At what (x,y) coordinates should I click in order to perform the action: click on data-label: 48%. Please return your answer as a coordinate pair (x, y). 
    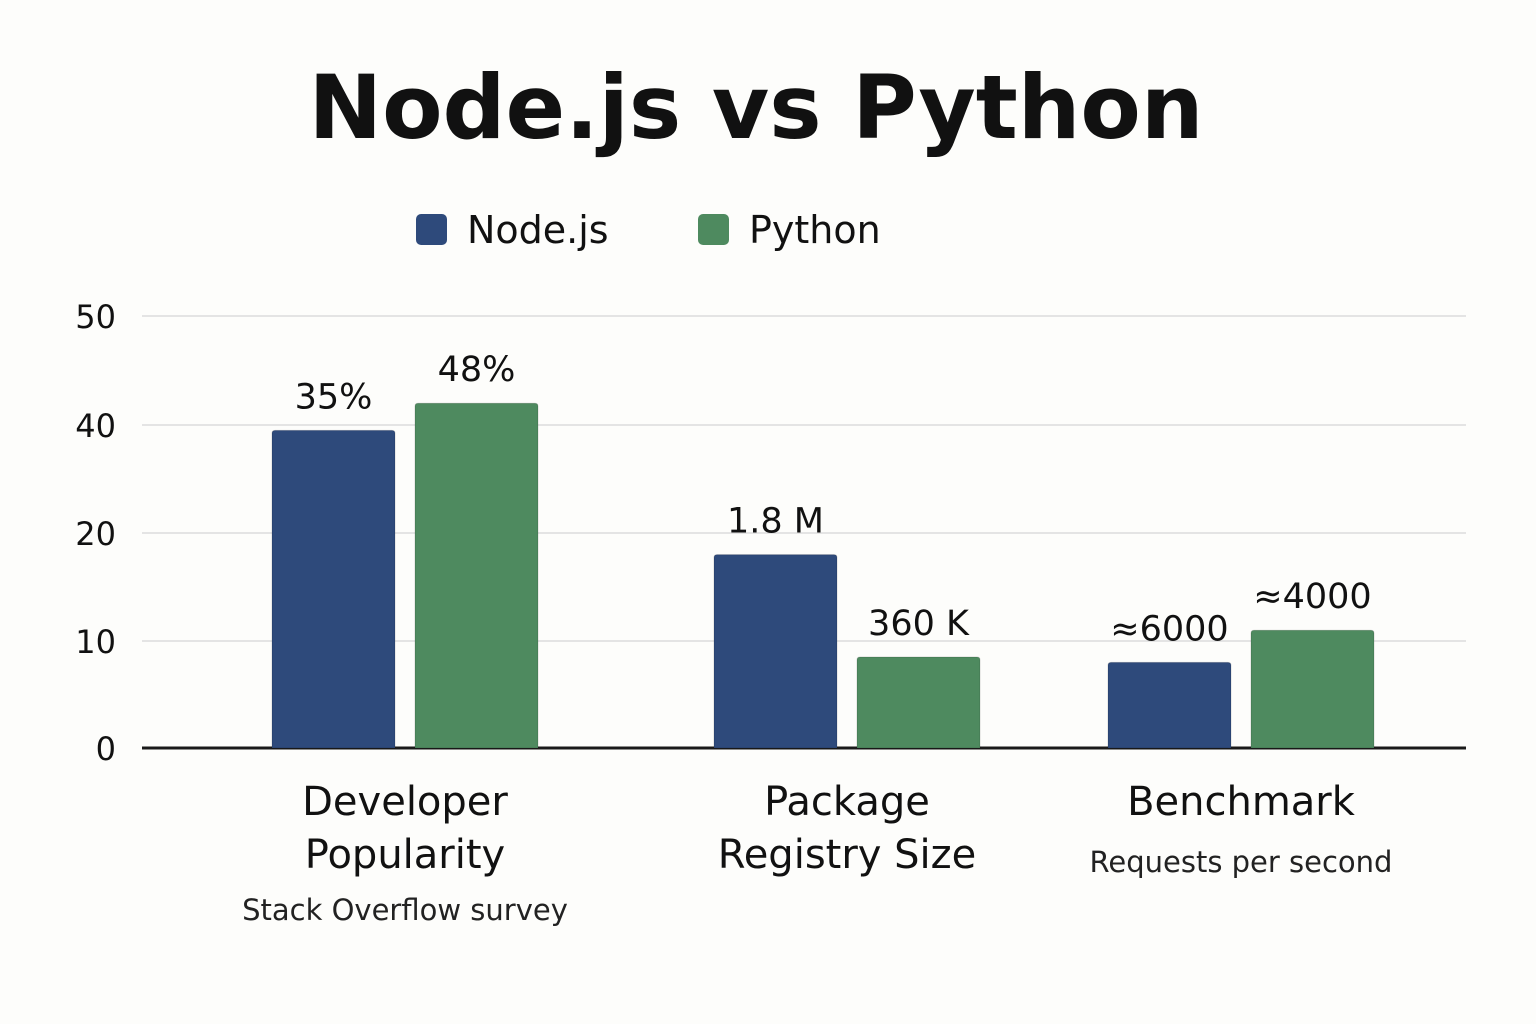
    Looking at the image, I should click on (477, 370).